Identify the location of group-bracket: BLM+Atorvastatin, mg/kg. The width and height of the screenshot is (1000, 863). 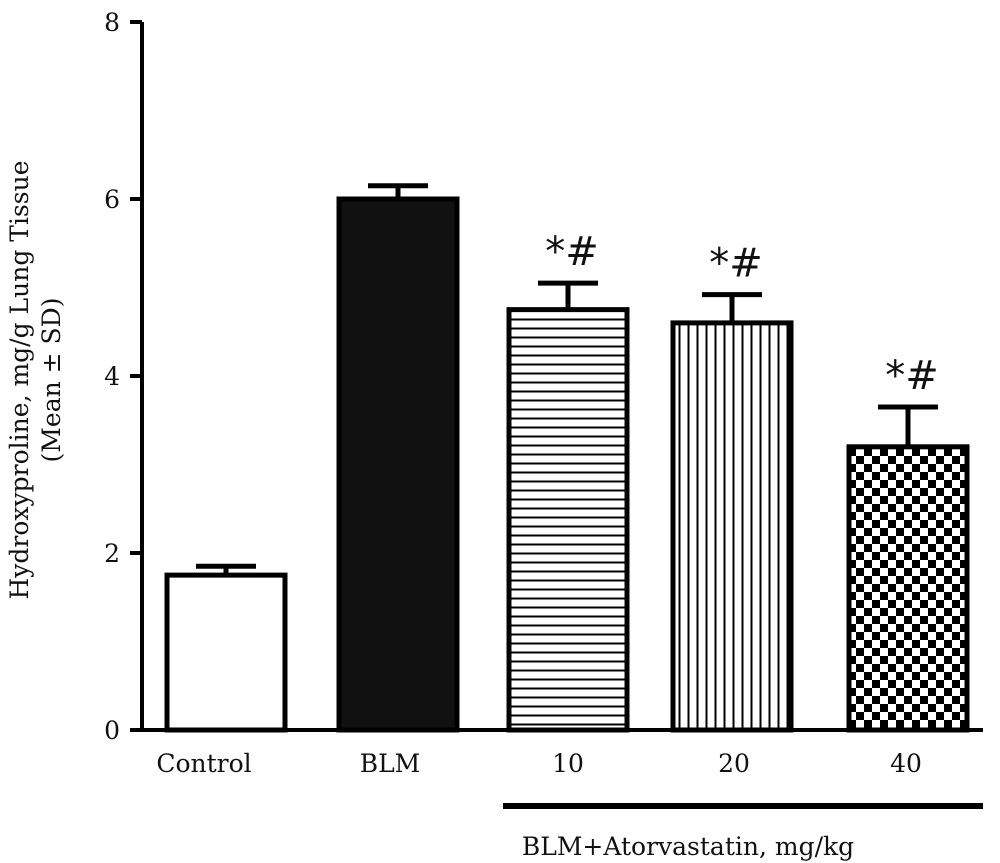
(743, 832).